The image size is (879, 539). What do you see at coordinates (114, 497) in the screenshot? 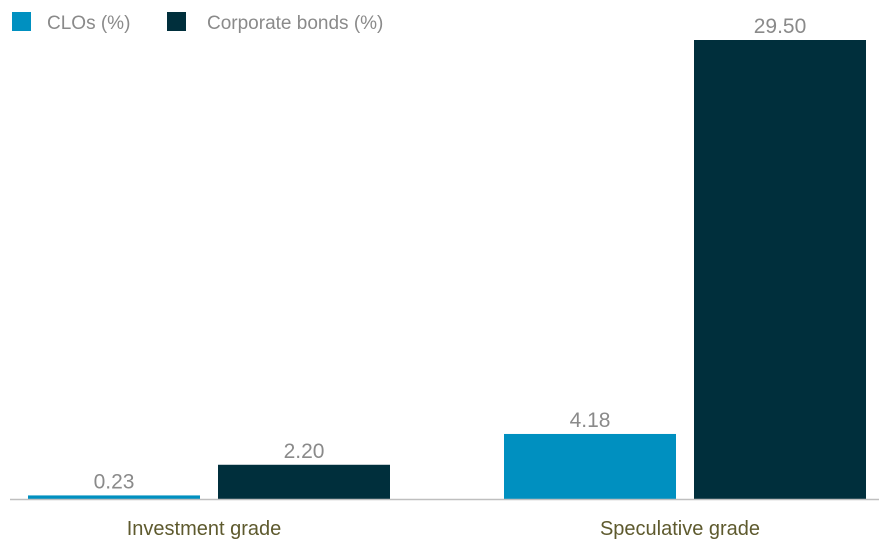
I see `bar-clos-investment-grade` at bounding box center [114, 497].